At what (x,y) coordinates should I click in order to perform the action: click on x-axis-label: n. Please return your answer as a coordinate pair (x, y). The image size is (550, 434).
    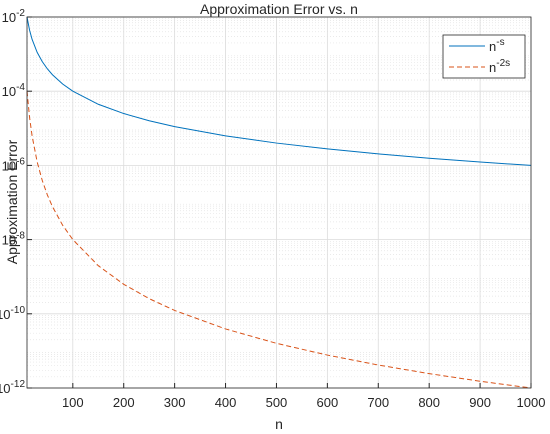
    Looking at the image, I should click on (279, 424).